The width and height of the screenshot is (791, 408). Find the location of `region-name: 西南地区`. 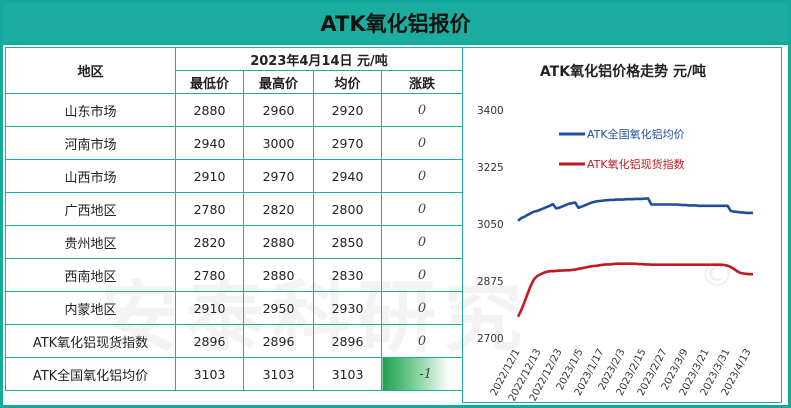

region-name: 西南地区 is located at coordinates (90, 275).